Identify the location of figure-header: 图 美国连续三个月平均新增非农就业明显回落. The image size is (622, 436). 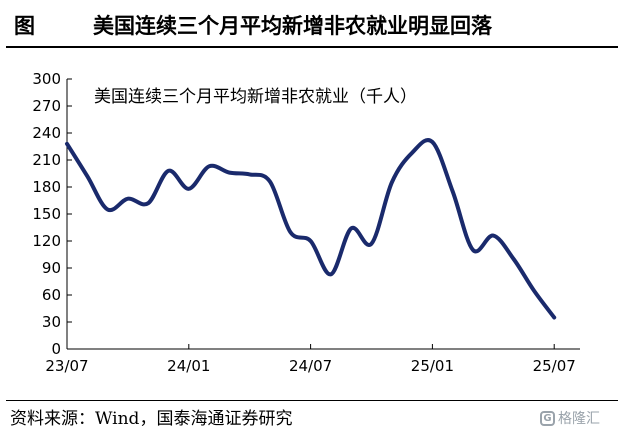
(311, 23).